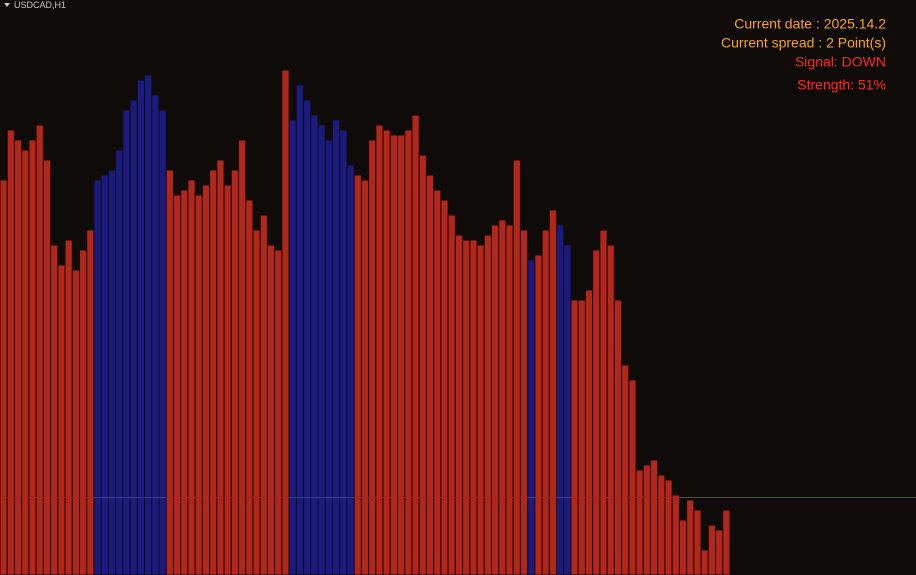 The height and width of the screenshot is (575, 916). What do you see at coordinates (40, 5) in the screenshot?
I see `symbol-label: USDCAD,H1` at bounding box center [40, 5].